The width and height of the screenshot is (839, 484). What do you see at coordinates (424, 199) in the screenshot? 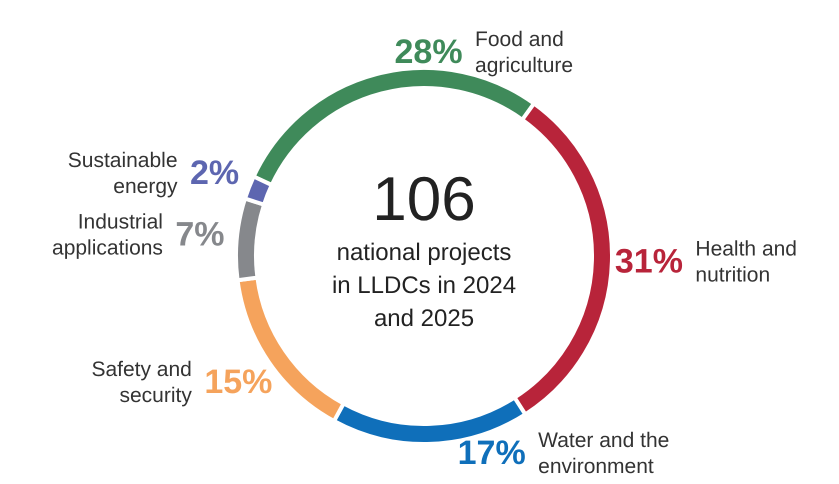
I see `text: 106` at bounding box center [424, 199].